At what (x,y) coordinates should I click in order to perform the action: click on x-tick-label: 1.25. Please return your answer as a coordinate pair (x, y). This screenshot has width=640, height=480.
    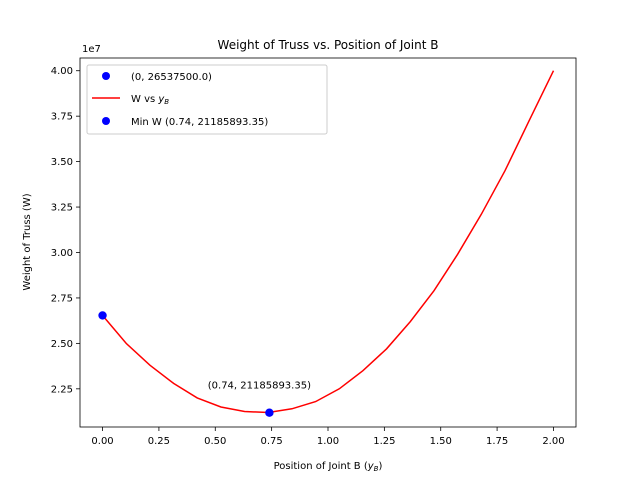
    Looking at the image, I should click on (384, 441).